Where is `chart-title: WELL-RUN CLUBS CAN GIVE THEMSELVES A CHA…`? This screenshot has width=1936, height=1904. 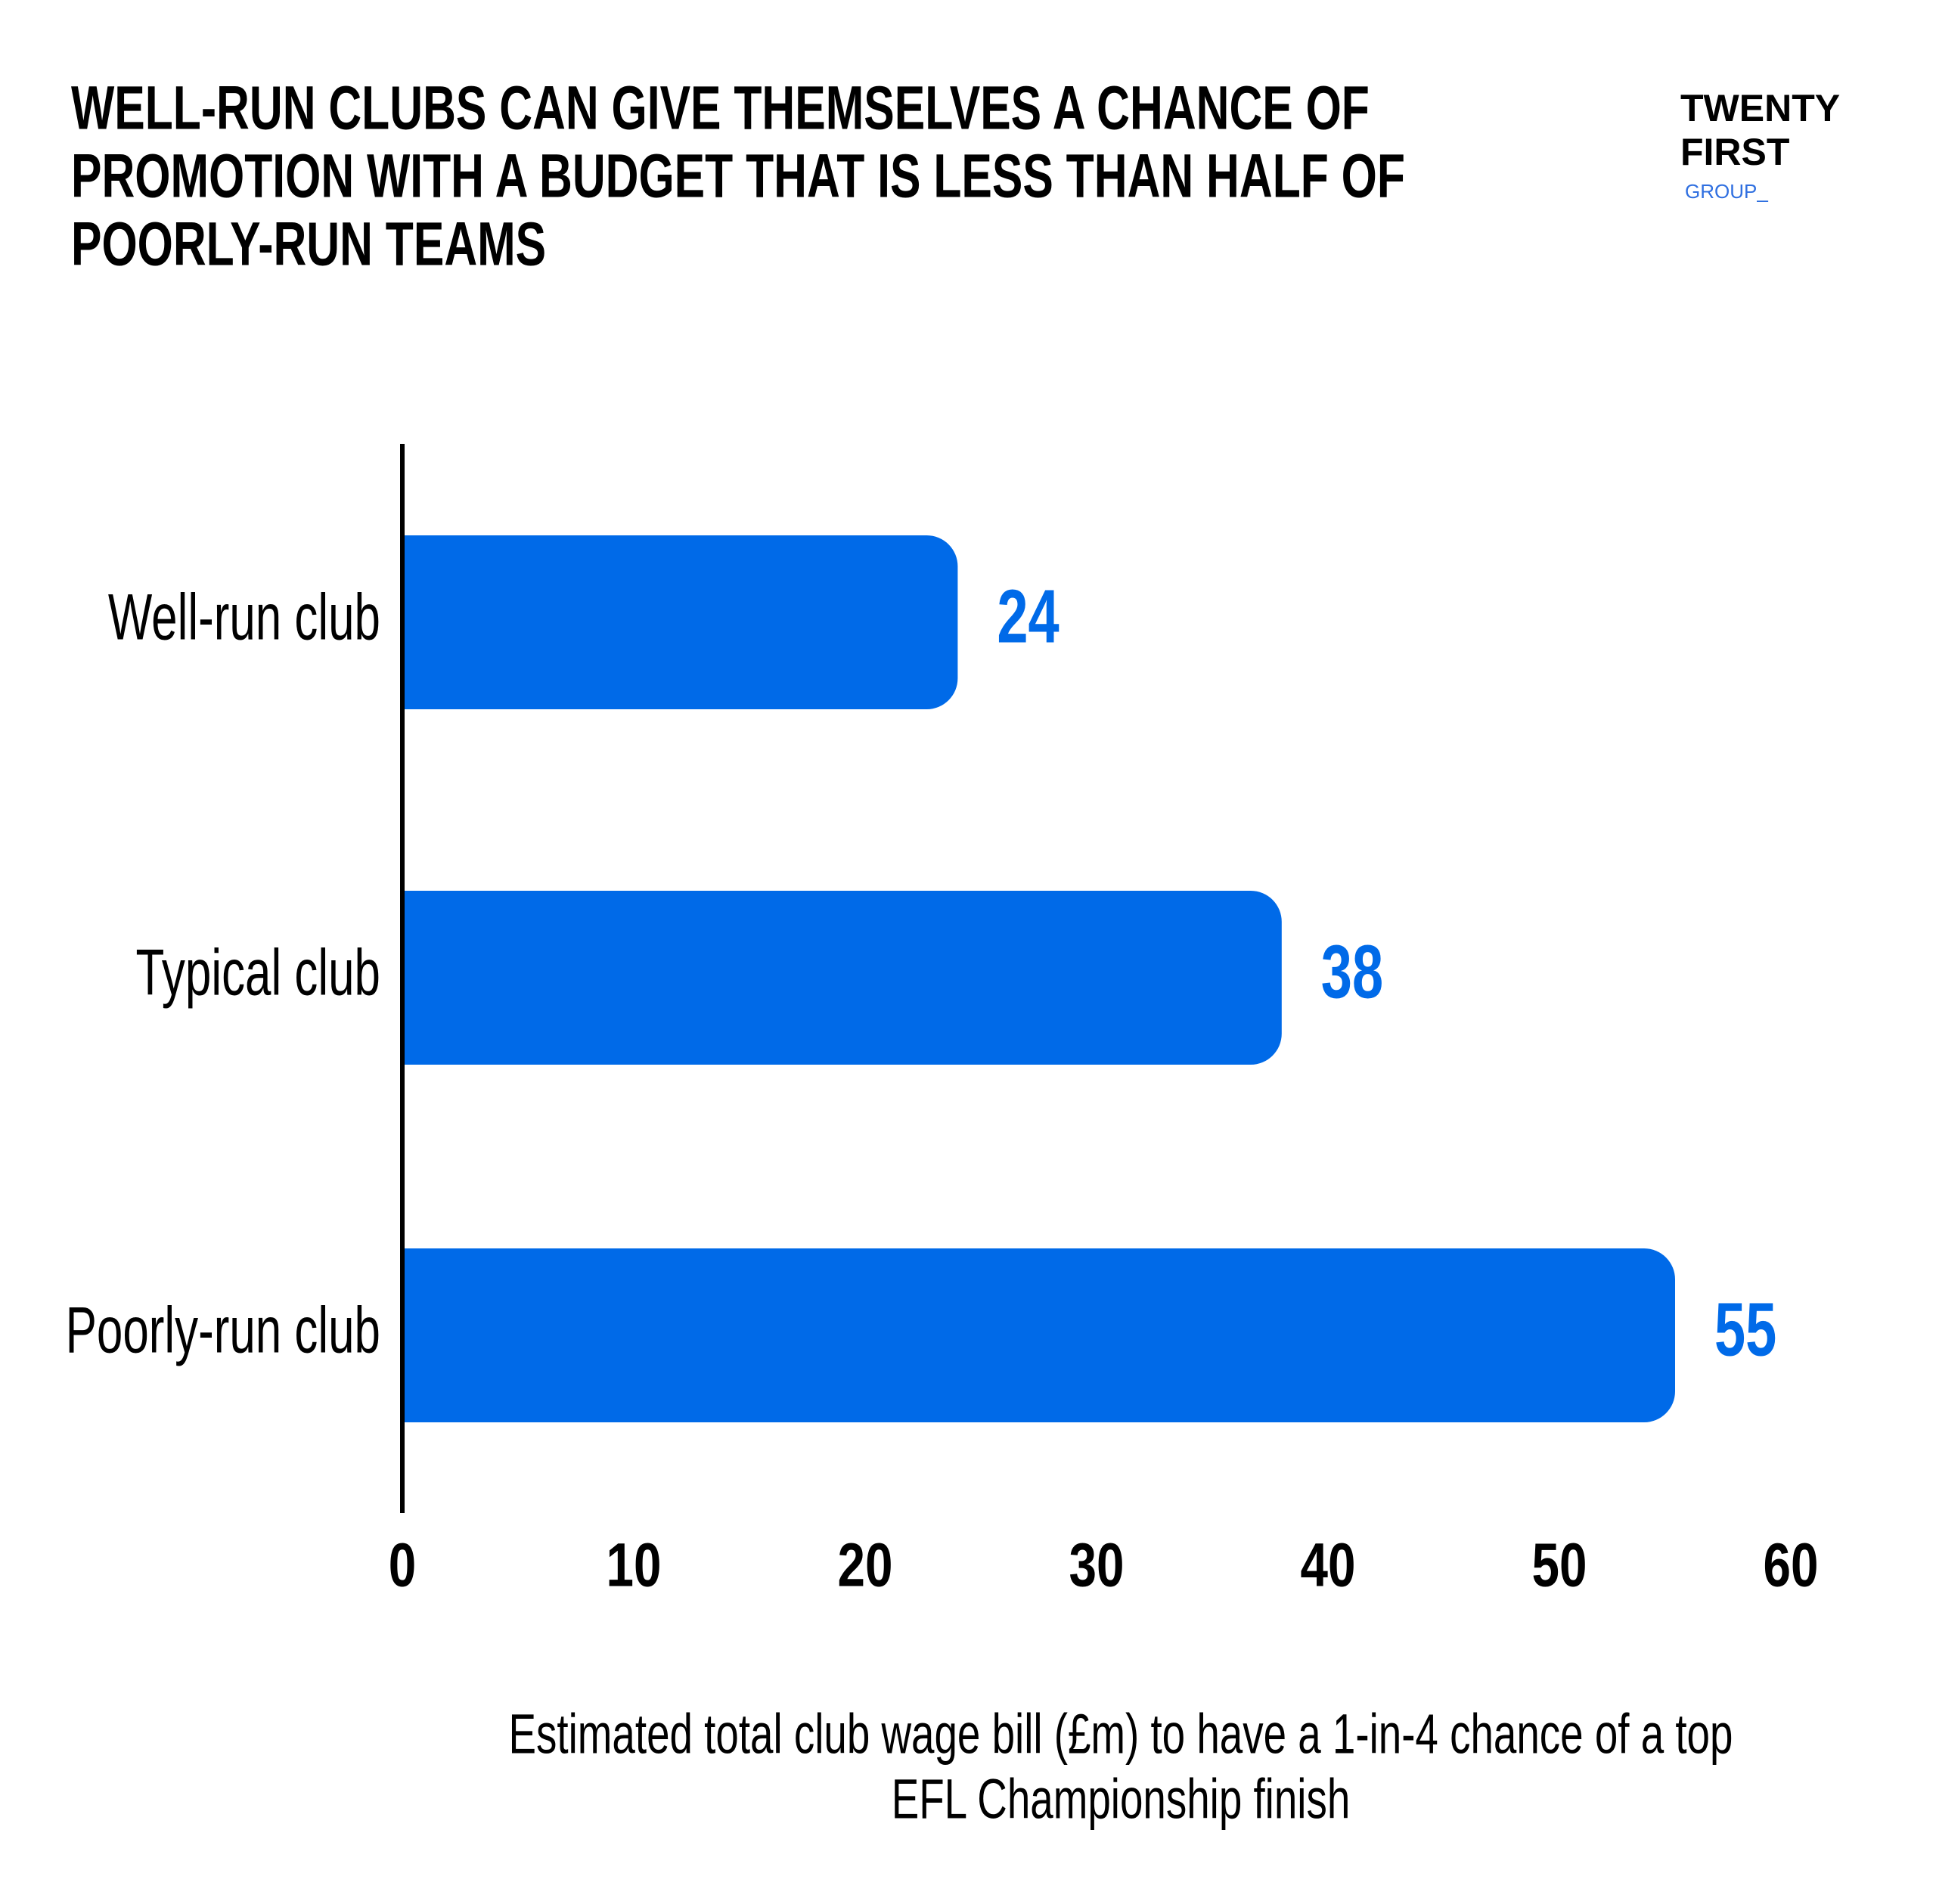
chart-title: WELL-RUN CLUBS CAN GIVE THEMSELVES A CHA… is located at coordinates (720, 108).